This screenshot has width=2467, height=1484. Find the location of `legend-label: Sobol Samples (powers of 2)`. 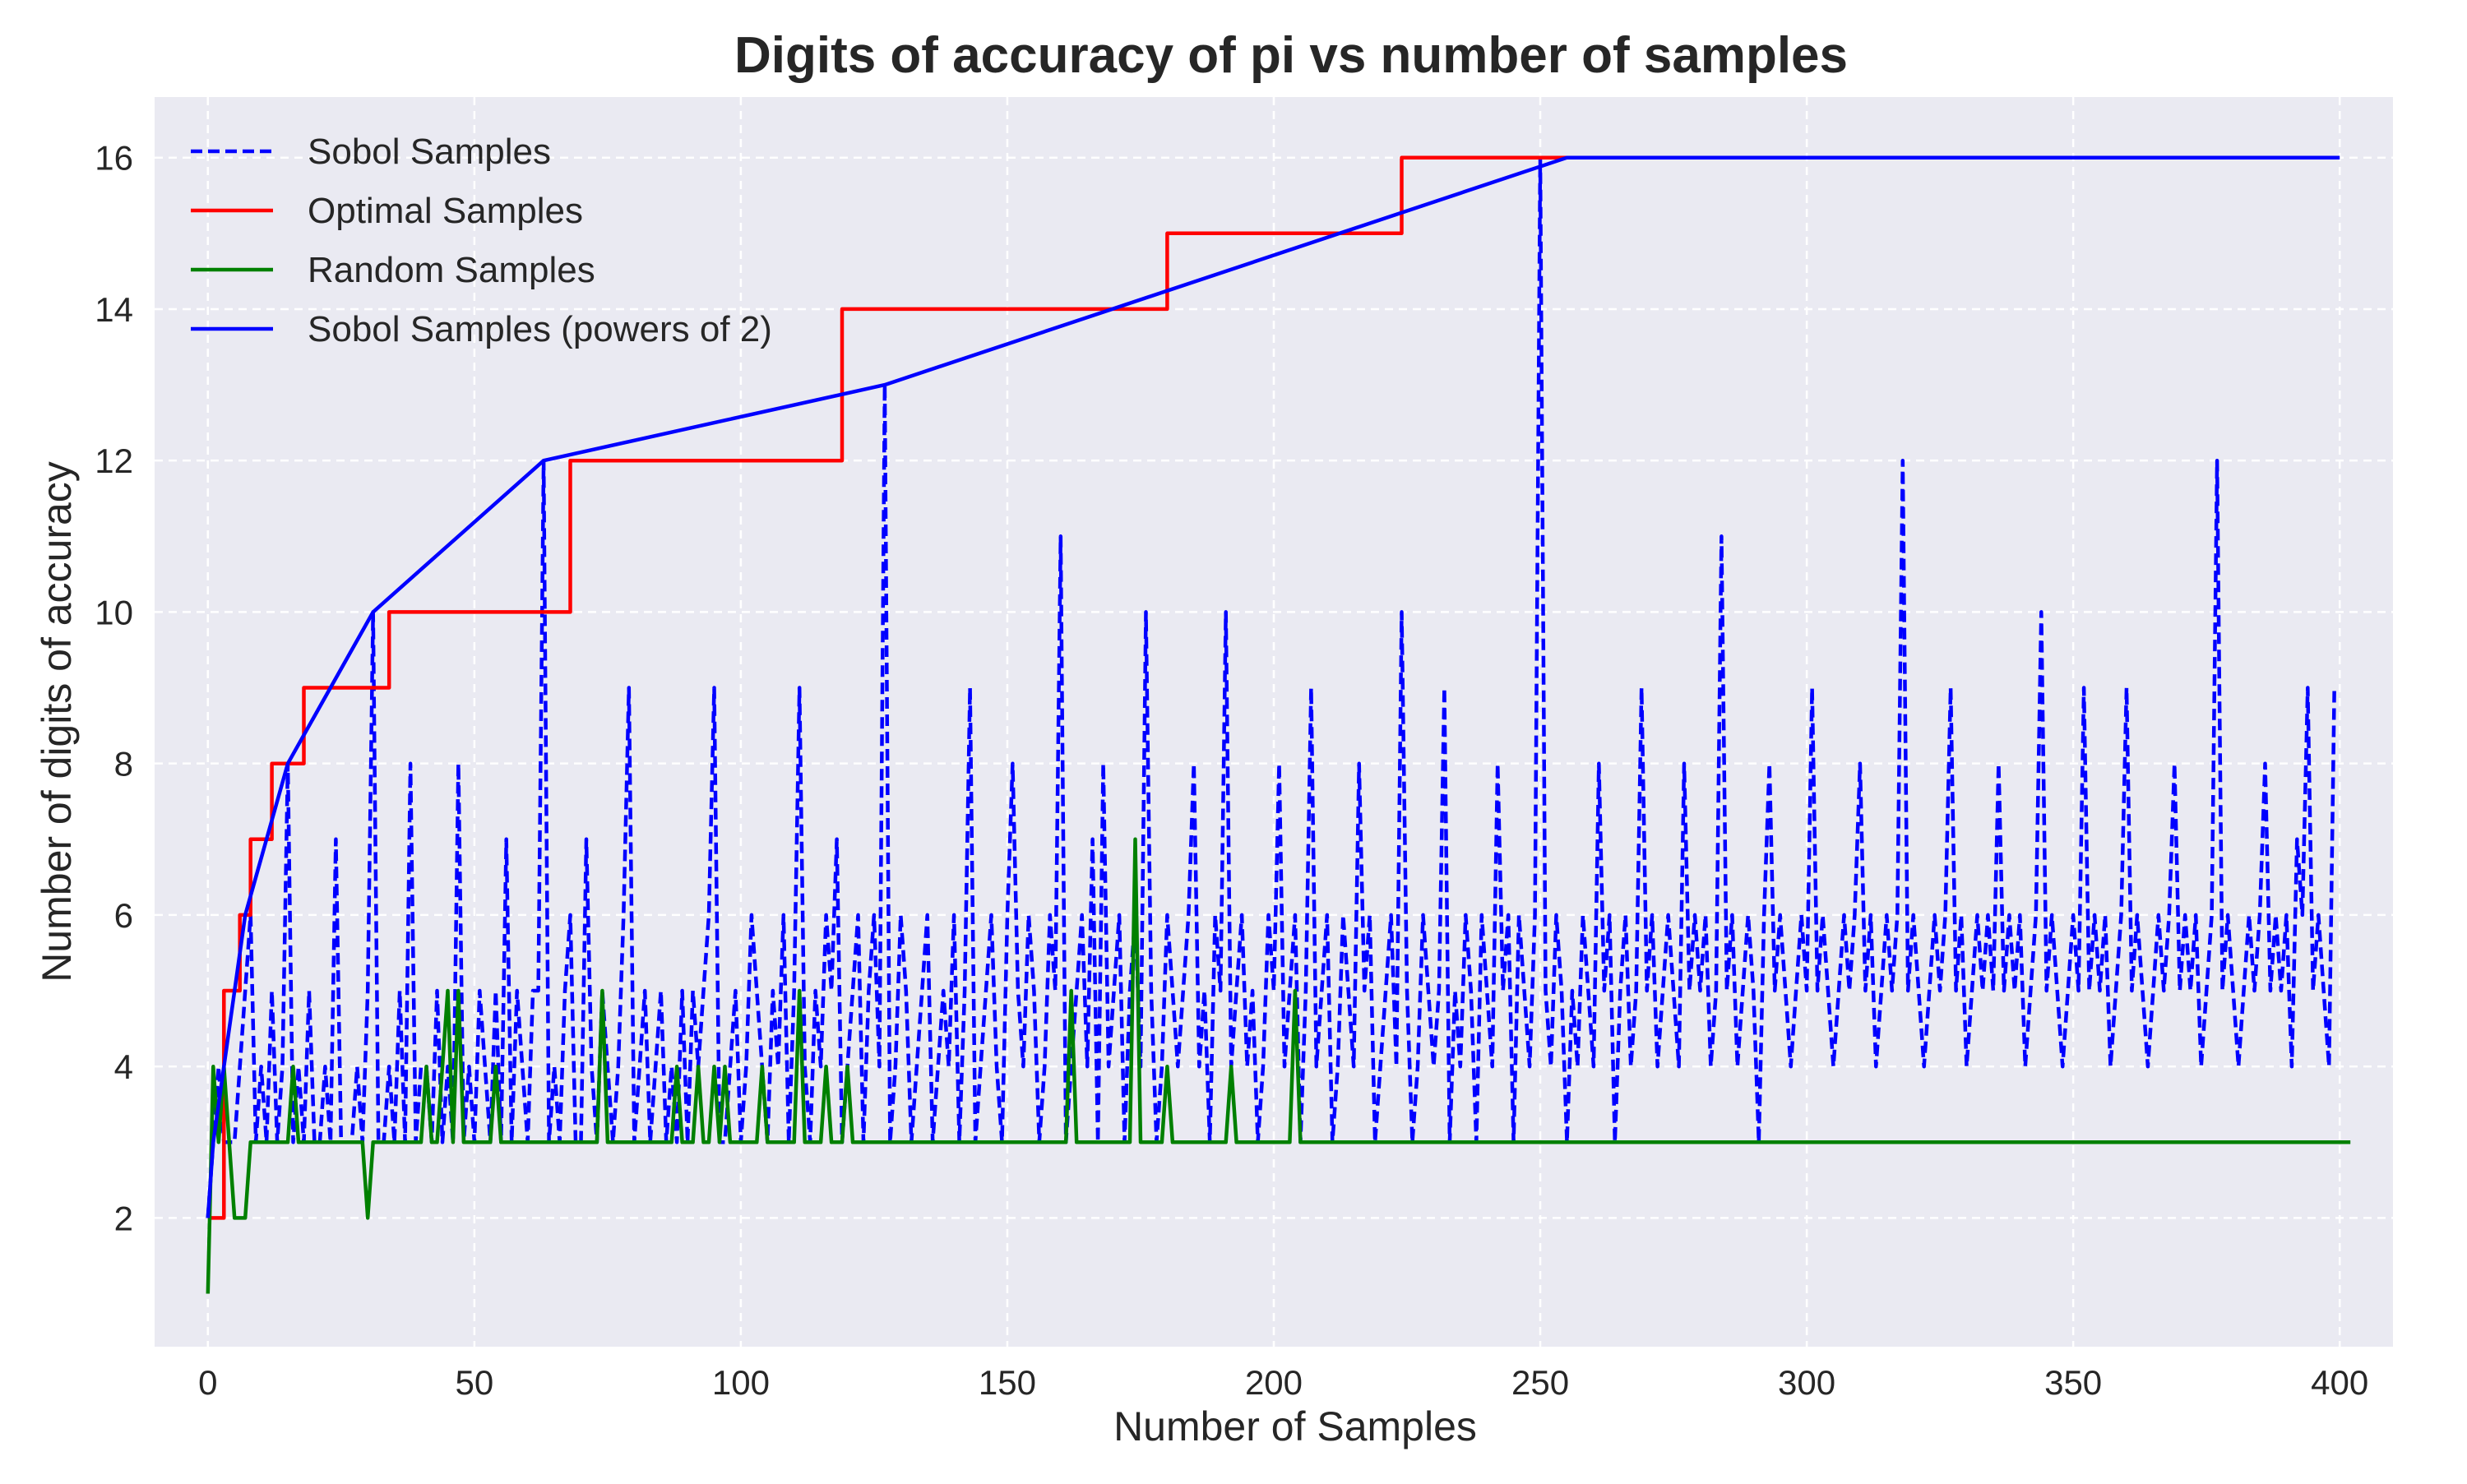

legend-label: Sobol Samples (powers of 2) is located at coordinates (540, 329).